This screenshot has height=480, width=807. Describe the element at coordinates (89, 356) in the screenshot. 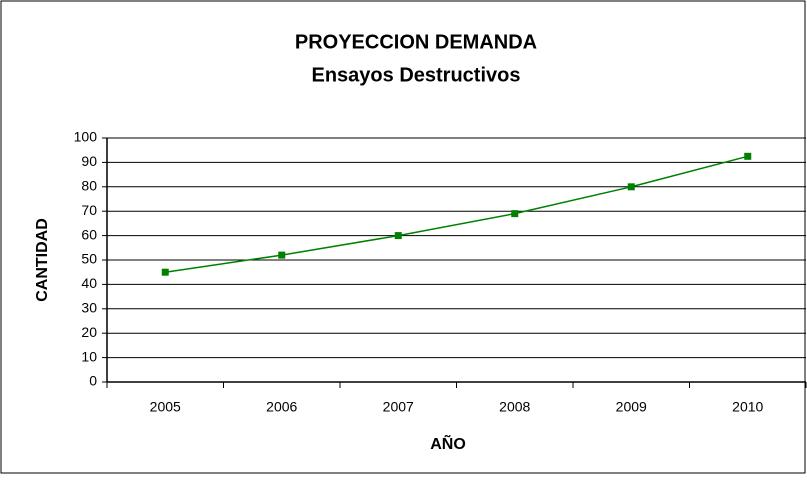

I see `y-tick-label: 10` at that location.